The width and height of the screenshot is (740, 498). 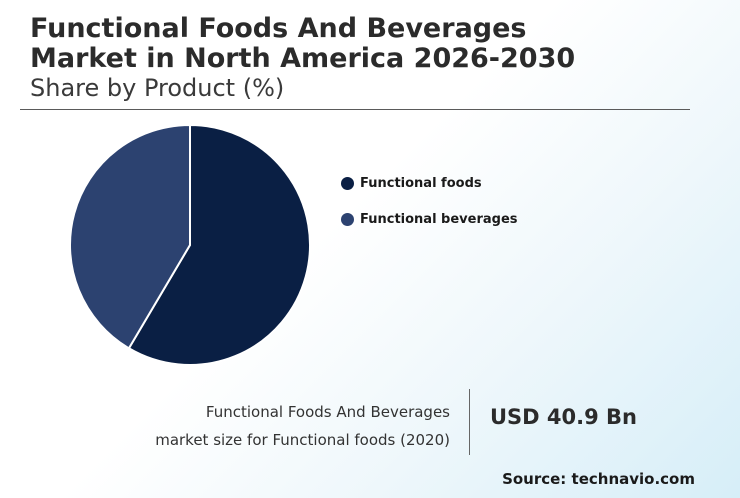 What do you see at coordinates (157, 88) in the screenshot?
I see `chart-subtitle: Share by Product (%)` at bounding box center [157, 88].